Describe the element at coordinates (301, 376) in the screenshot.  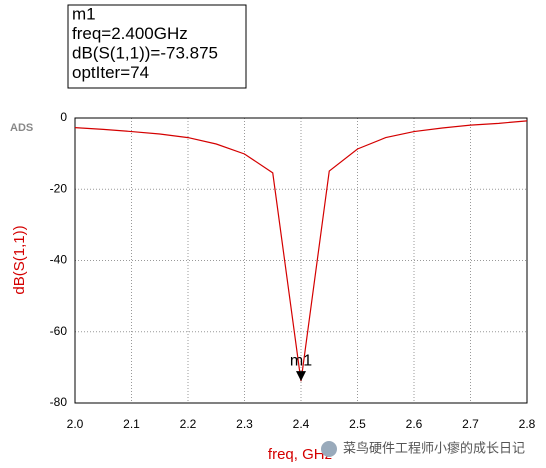
I see `marker-triangle` at that location.